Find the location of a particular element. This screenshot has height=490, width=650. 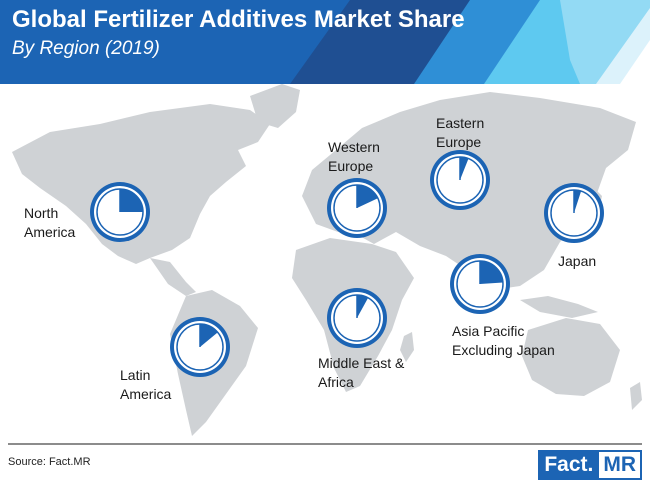

pie-japan is located at coordinates (574, 213).